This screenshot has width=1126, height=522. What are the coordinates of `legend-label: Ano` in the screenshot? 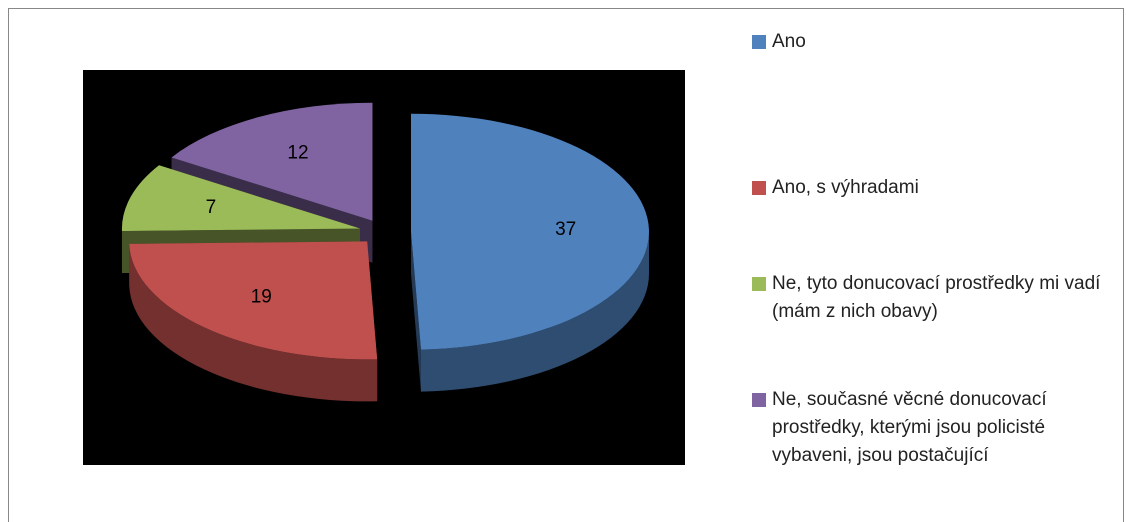 It's located at (789, 41).